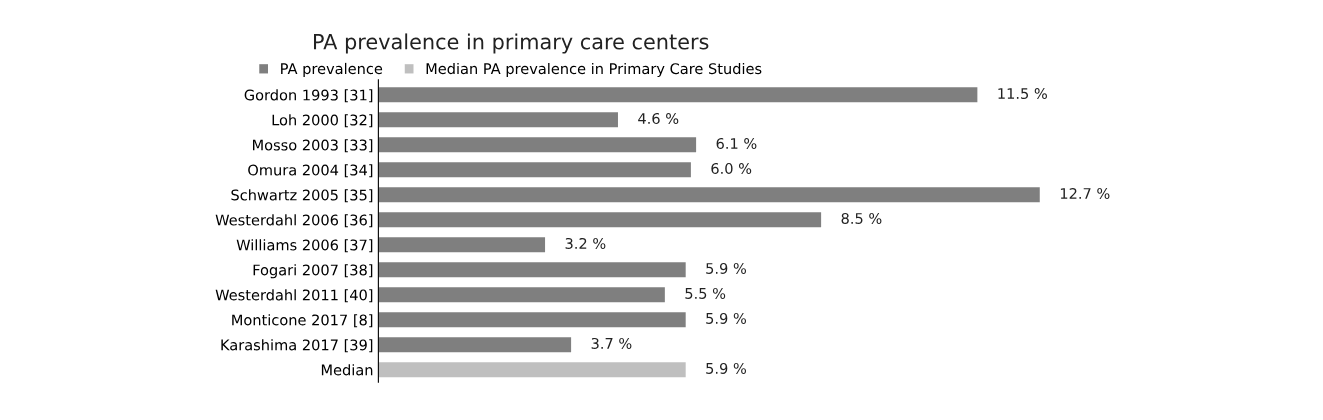  Describe the element at coordinates (705, 293) in the screenshot. I see `data-label: 5.5 %` at that location.